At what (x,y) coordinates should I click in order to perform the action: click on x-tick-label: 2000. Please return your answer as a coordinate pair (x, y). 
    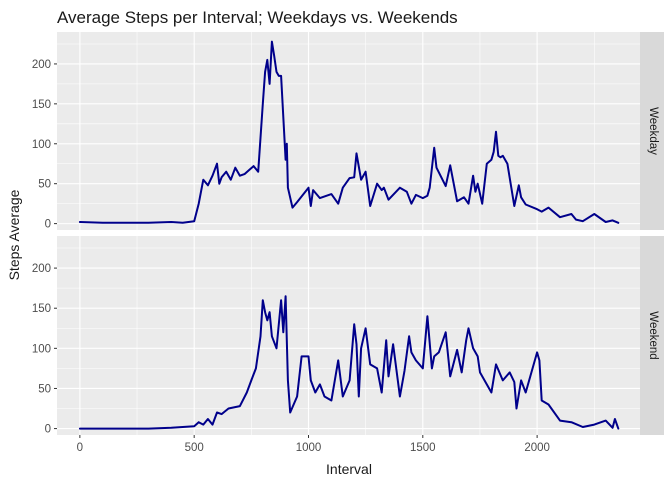
    Looking at the image, I should click on (537, 448).